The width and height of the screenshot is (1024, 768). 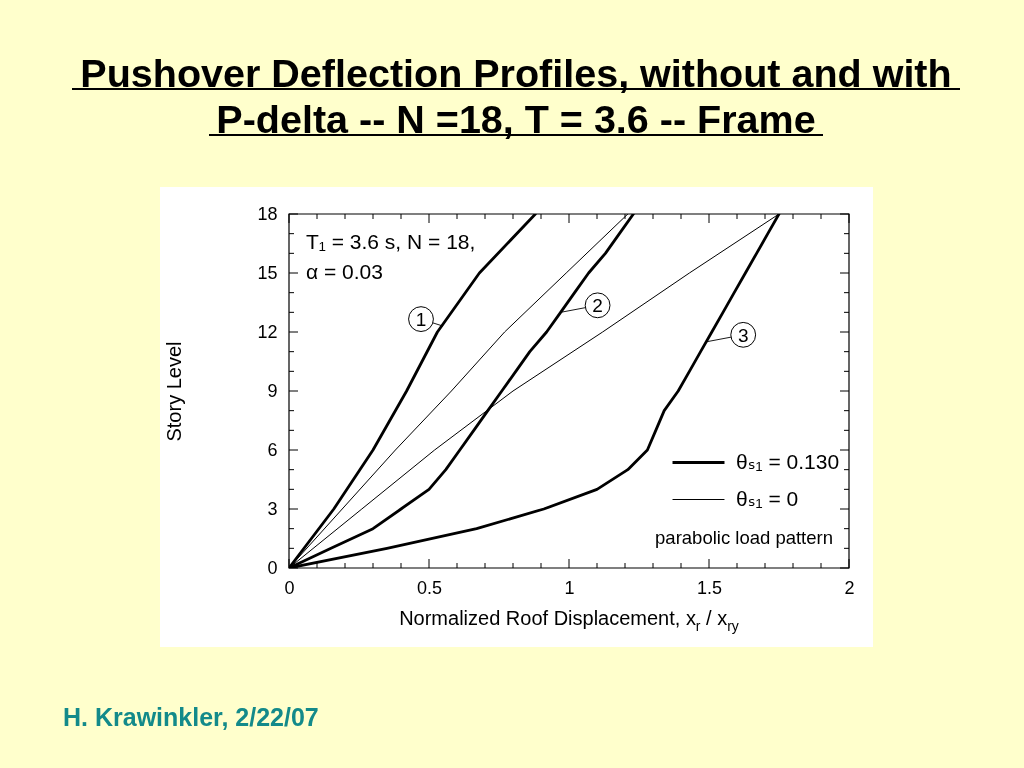 I want to click on annotation: parabolic load pattern, so click(x=744, y=537).